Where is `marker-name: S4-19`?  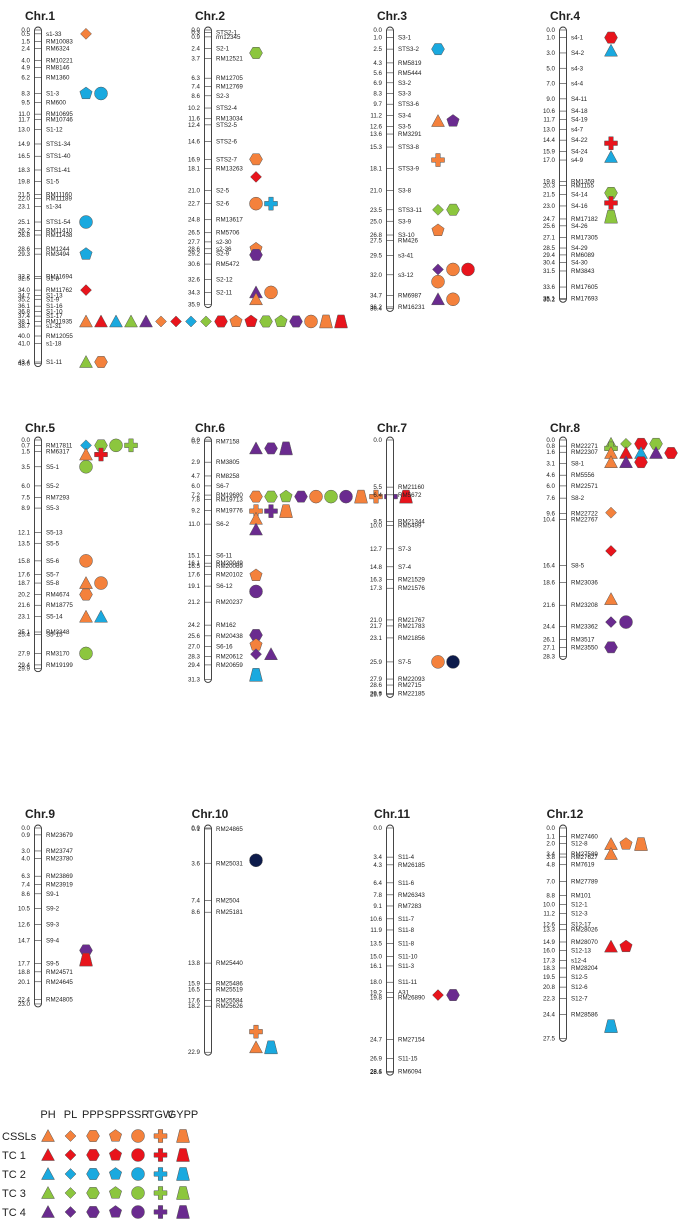
marker-name: S4-19 is located at coordinates (579, 120).